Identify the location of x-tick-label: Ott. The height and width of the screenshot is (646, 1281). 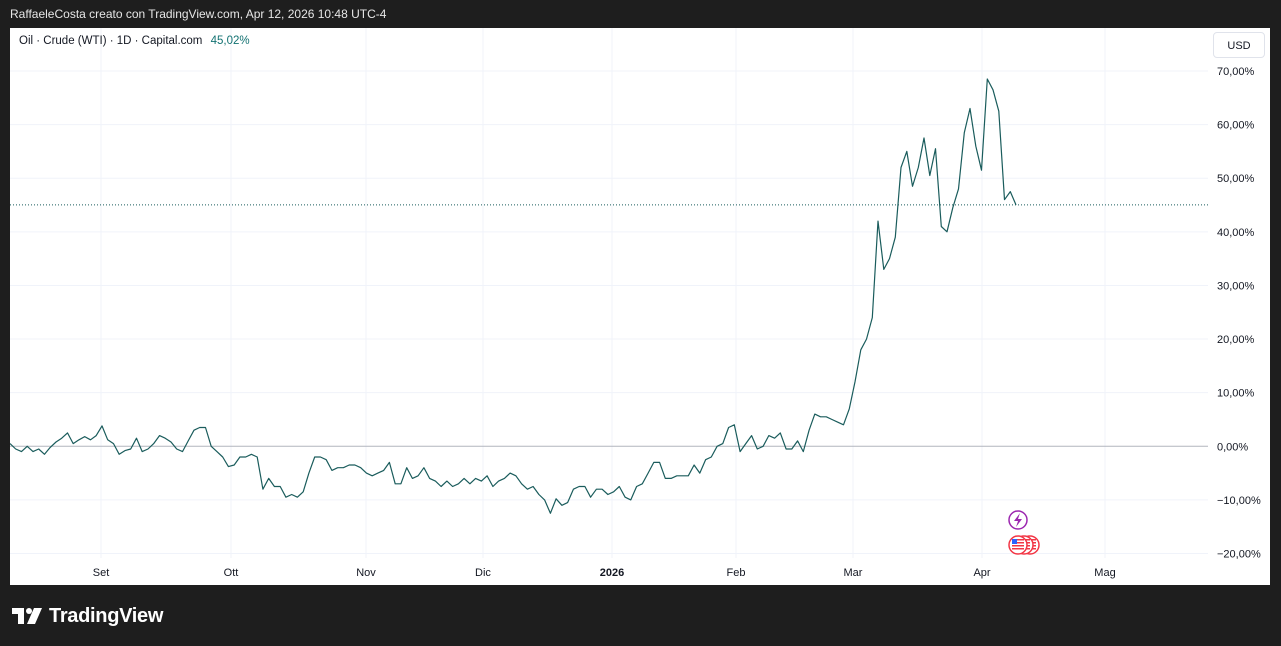
(231, 573).